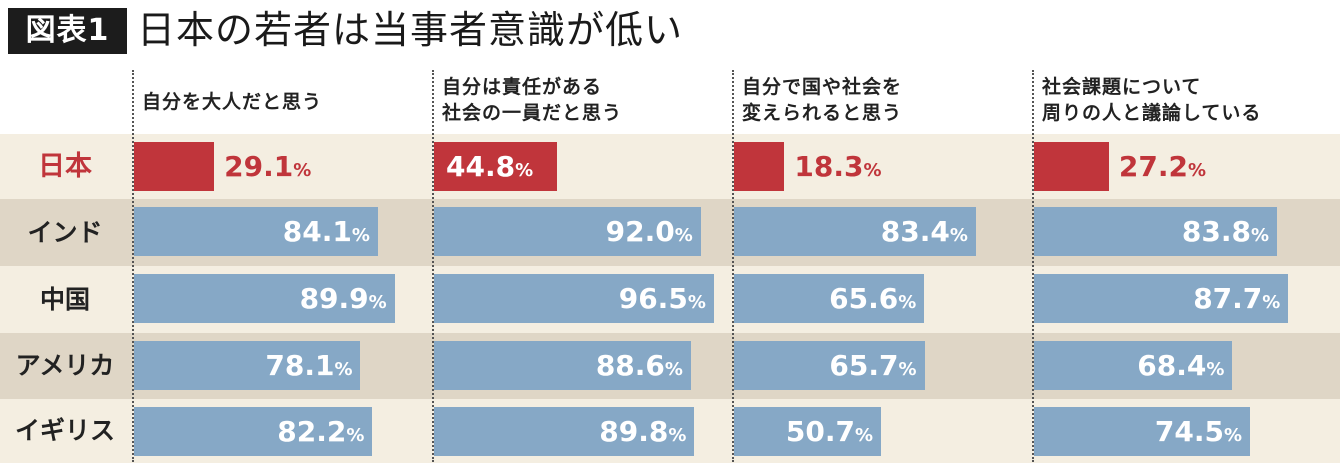 This screenshot has height=467, width=1340. Describe the element at coordinates (232, 102) in the screenshot. I see `panel-title: 自分を大人だと思う` at that location.